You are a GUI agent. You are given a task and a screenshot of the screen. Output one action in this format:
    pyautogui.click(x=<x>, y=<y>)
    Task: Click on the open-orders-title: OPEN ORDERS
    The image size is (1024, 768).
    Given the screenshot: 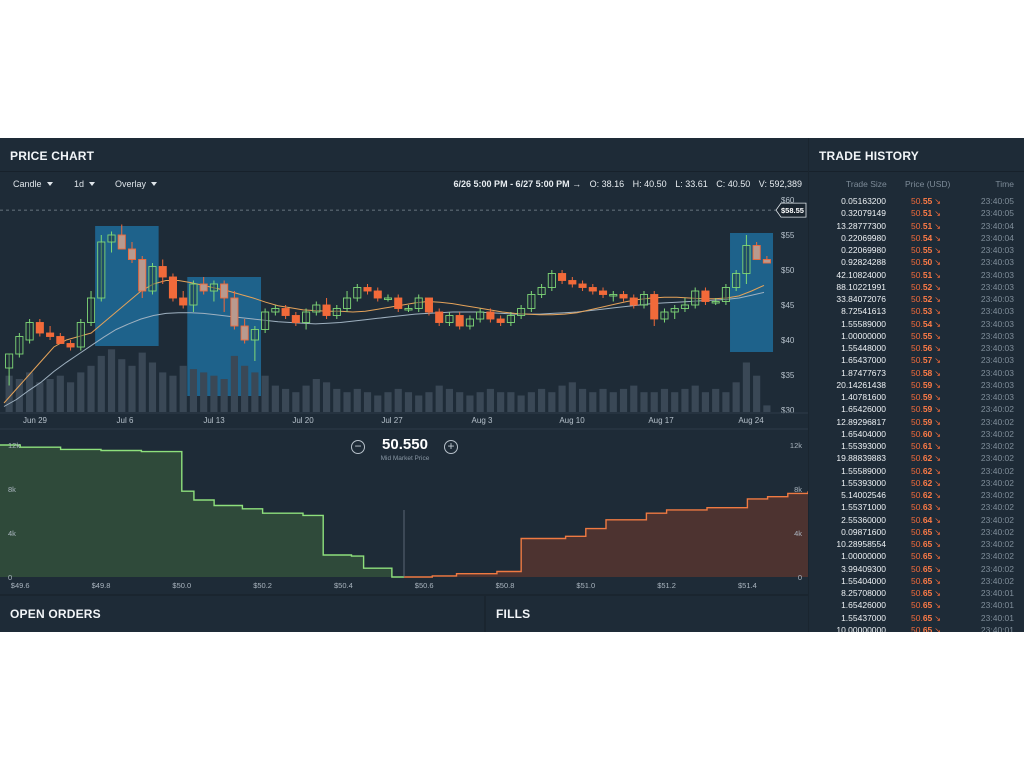 What is the action you would take?
    pyautogui.click(x=55, y=614)
    